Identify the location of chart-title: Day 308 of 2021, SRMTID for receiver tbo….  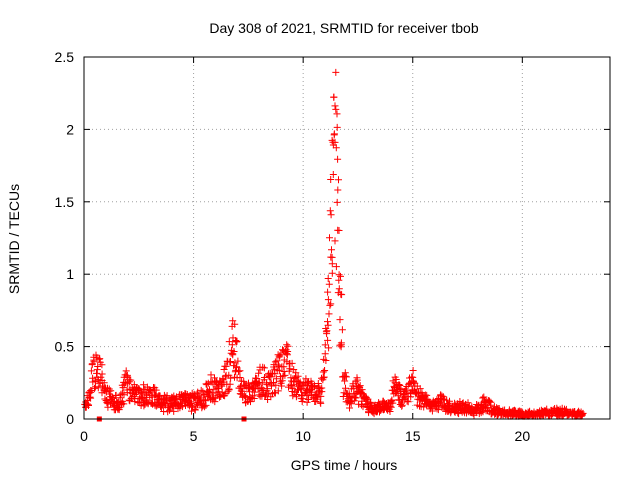
(343, 28).